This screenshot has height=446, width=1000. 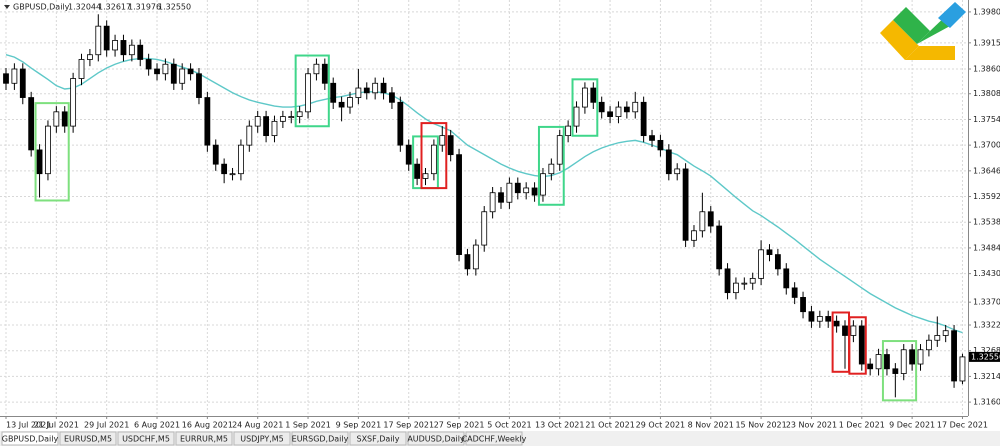 I want to click on x-tick-label: 29 Jul 2021, so click(x=106, y=425).